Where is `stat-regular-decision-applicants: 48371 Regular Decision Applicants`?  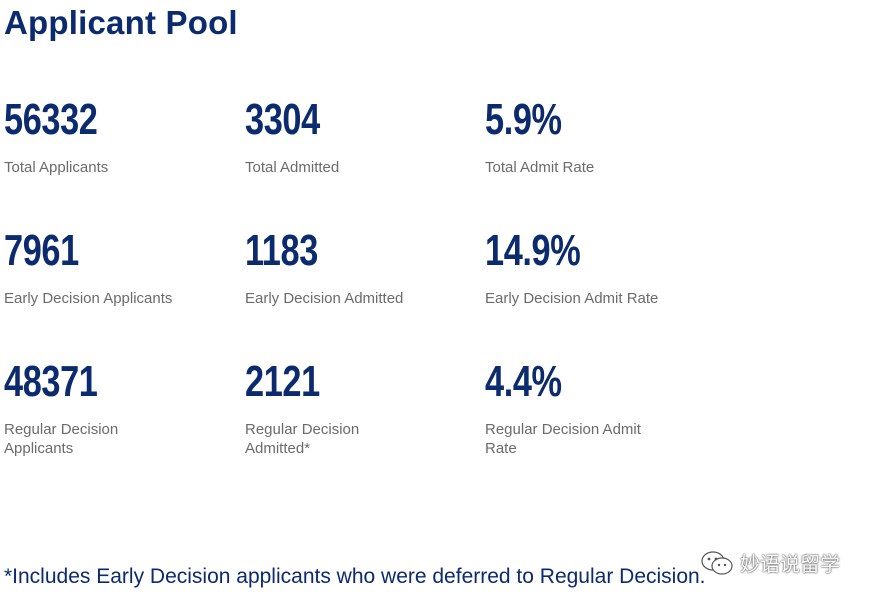
stat-regular-decision-applicants: 48371 Regular Decision Applicants is located at coordinates (114, 409).